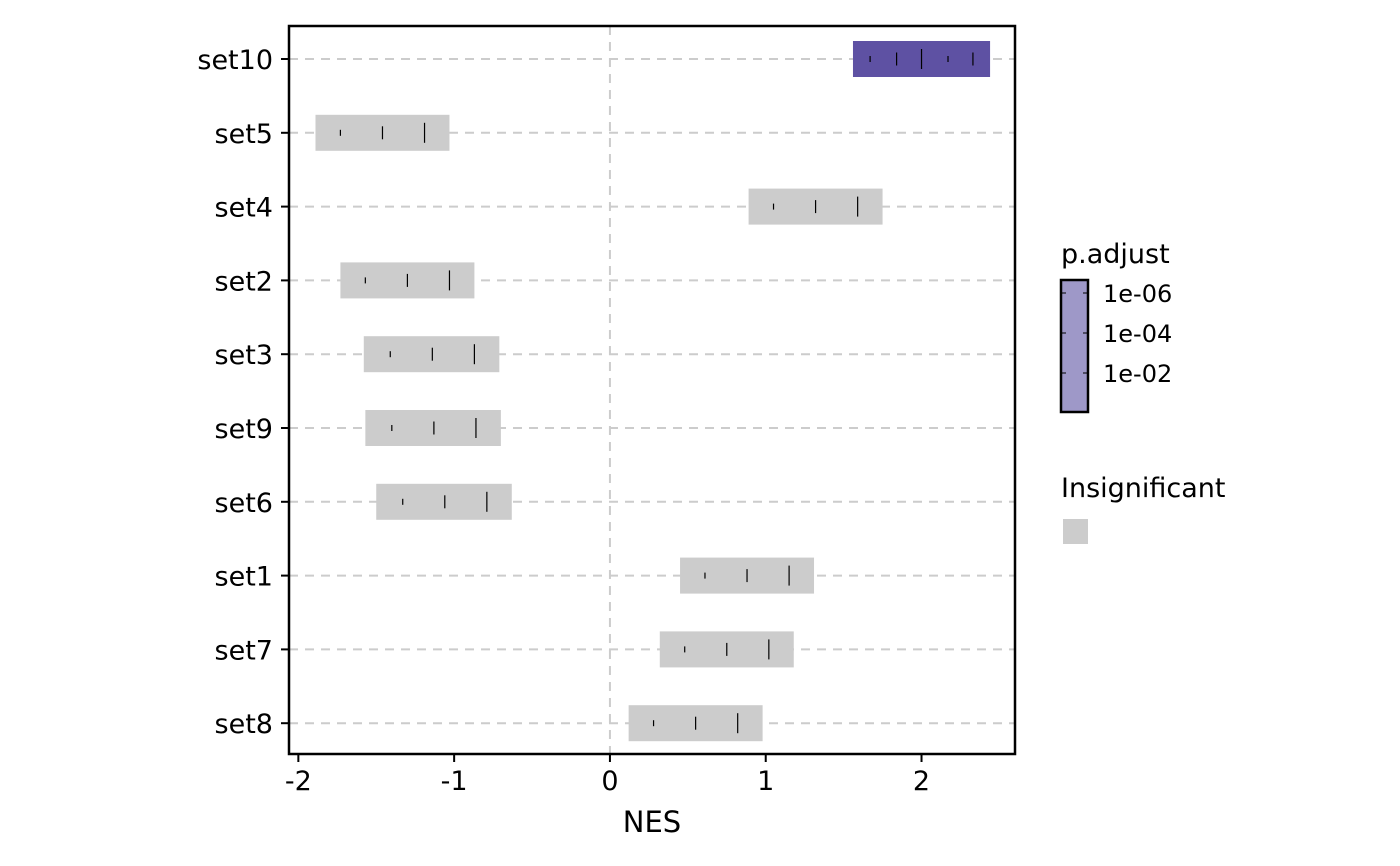 This screenshot has width=1400, height=866. I want to click on y-tick-label-set6: set6, so click(244, 503).